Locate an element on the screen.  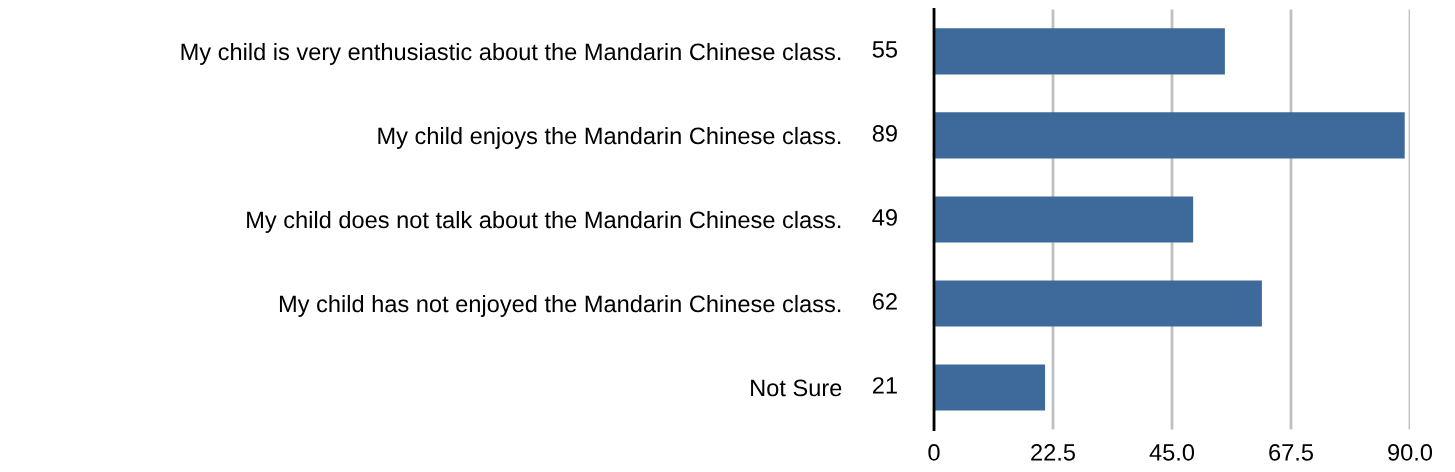
x-tick-label: 22.5 is located at coordinates (1053, 452).